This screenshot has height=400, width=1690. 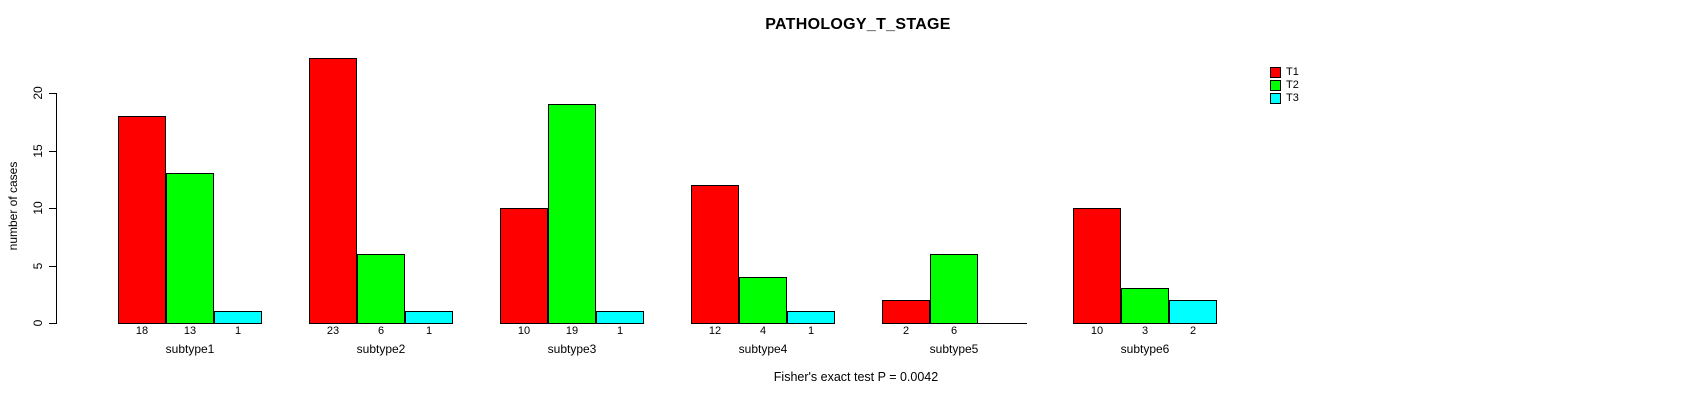 I want to click on category-label: subtype6, so click(x=1145, y=349).